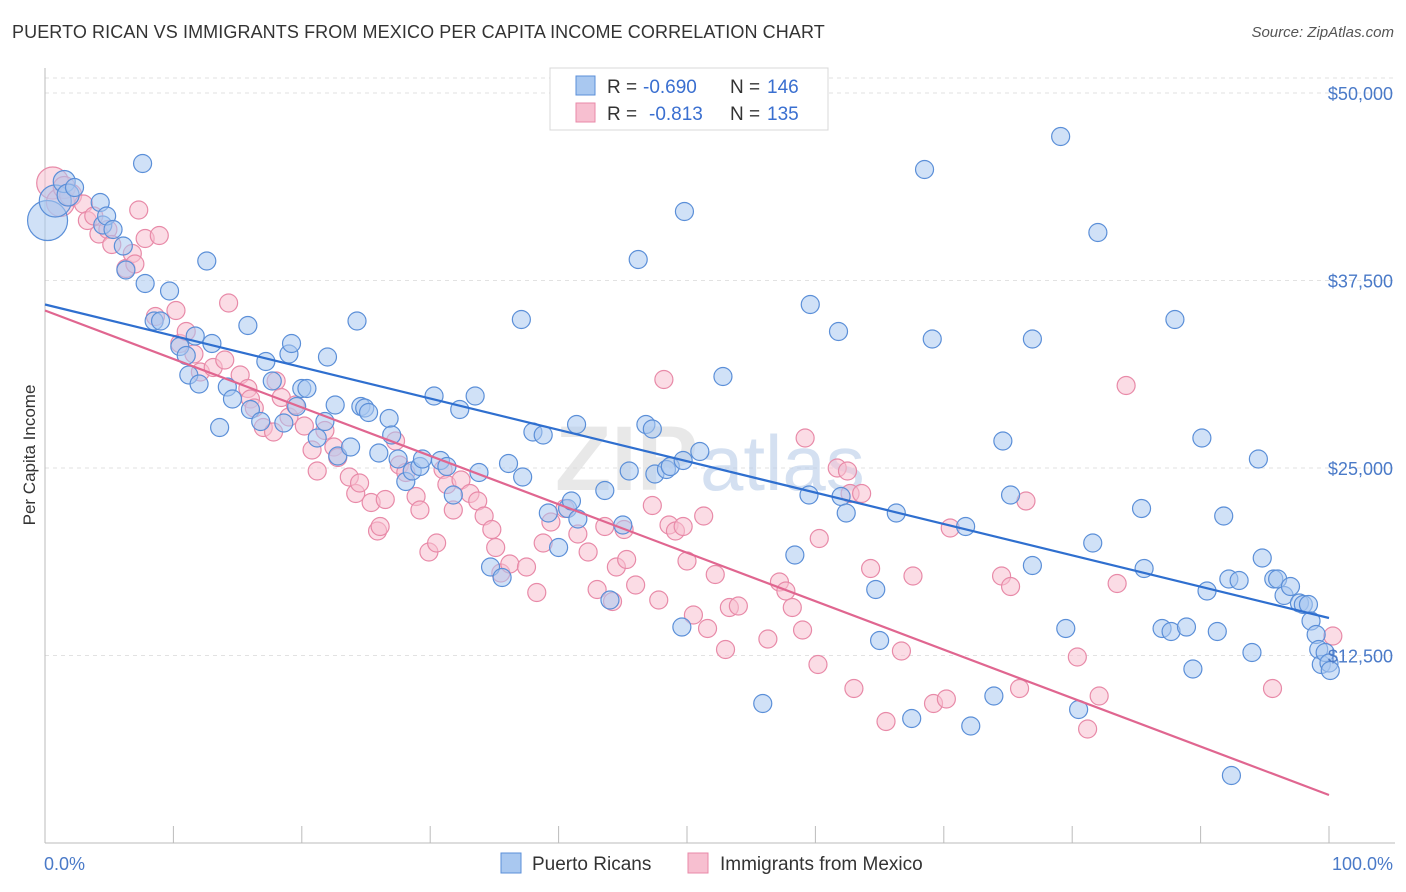 Image resolution: width=1406 pixels, height=892 pixels. What do you see at coordinates (698, 863) in the screenshot?
I see `series-legend-swatch-pink` at bounding box center [698, 863].